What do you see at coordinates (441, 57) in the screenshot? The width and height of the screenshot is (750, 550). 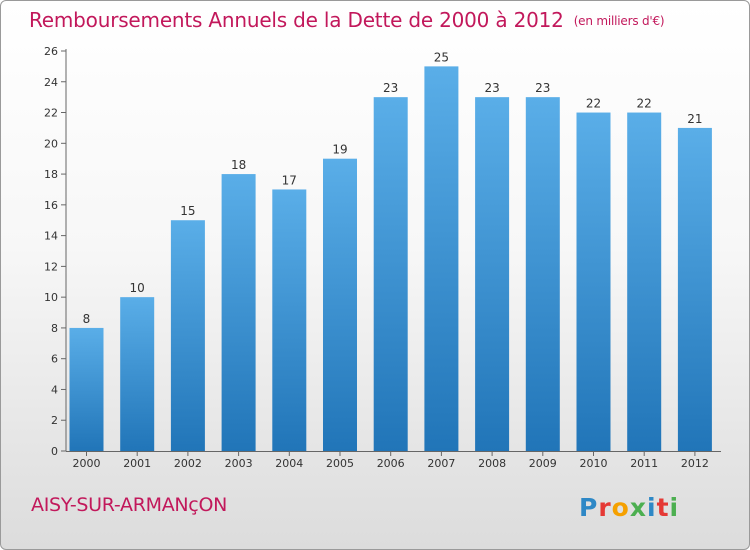 I see `data-label: 25` at bounding box center [441, 57].